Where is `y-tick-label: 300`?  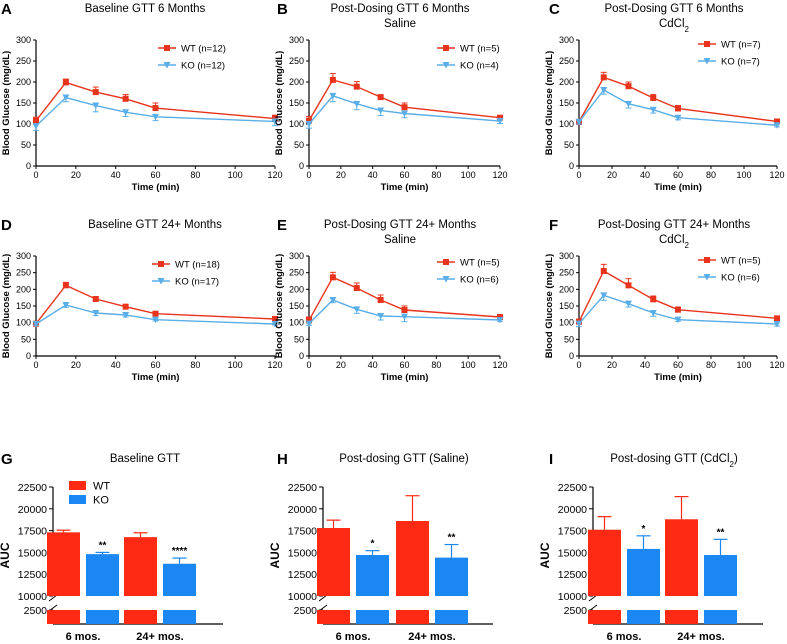
y-tick-label: 300 is located at coordinates (296, 256).